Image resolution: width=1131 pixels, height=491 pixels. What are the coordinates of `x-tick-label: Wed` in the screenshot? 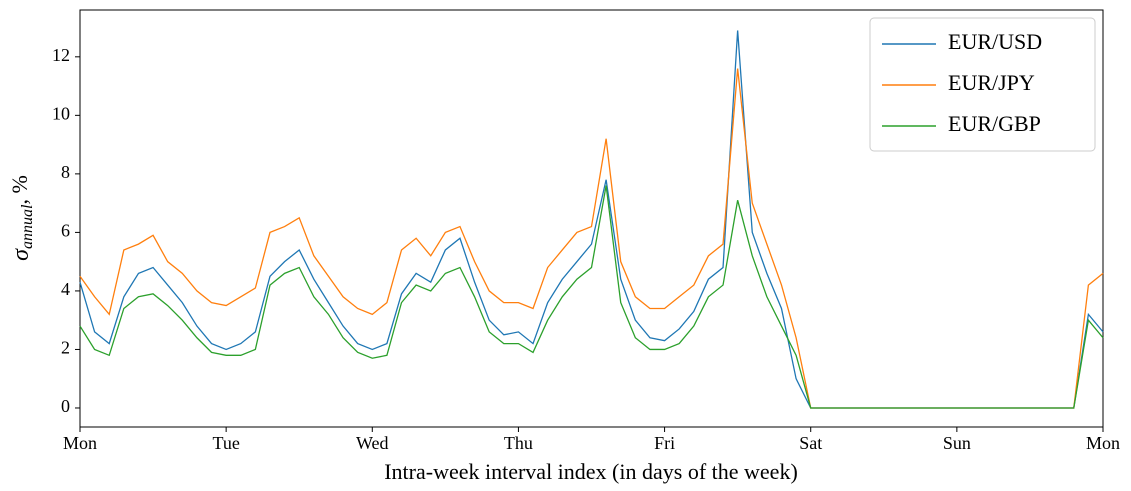 It's located at (372, 443).